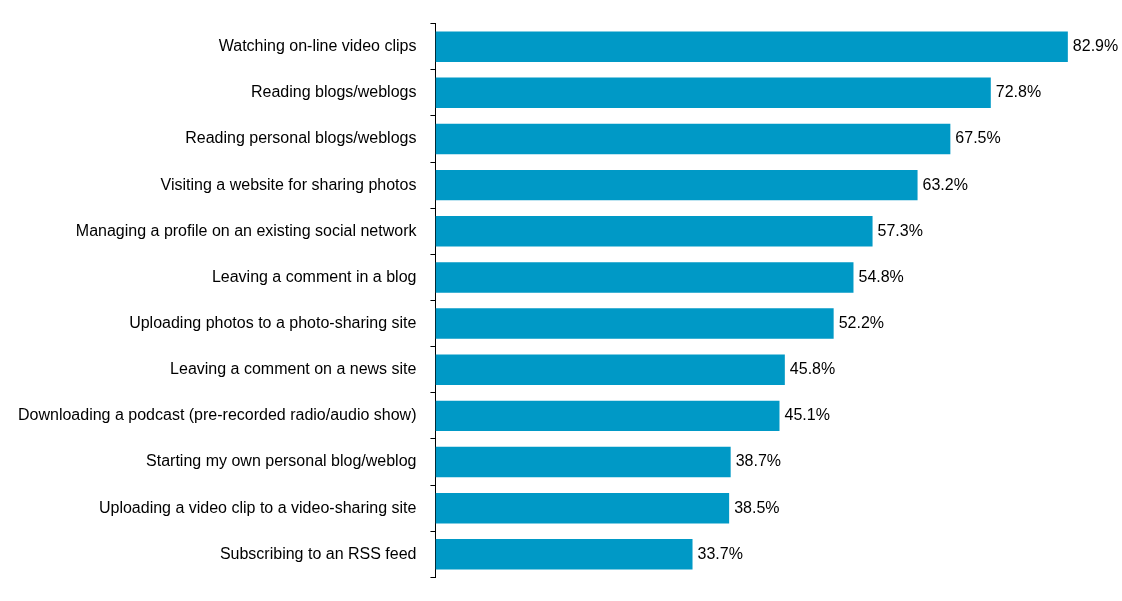 The height and width of the screenshot is (601, 1122). What do you see at coordinates (217, 415) in the screenshot?
I see `y-tick-label: Downloading a podcast (pre-recorded radio/audio show)` at bounding box center [217, 415].